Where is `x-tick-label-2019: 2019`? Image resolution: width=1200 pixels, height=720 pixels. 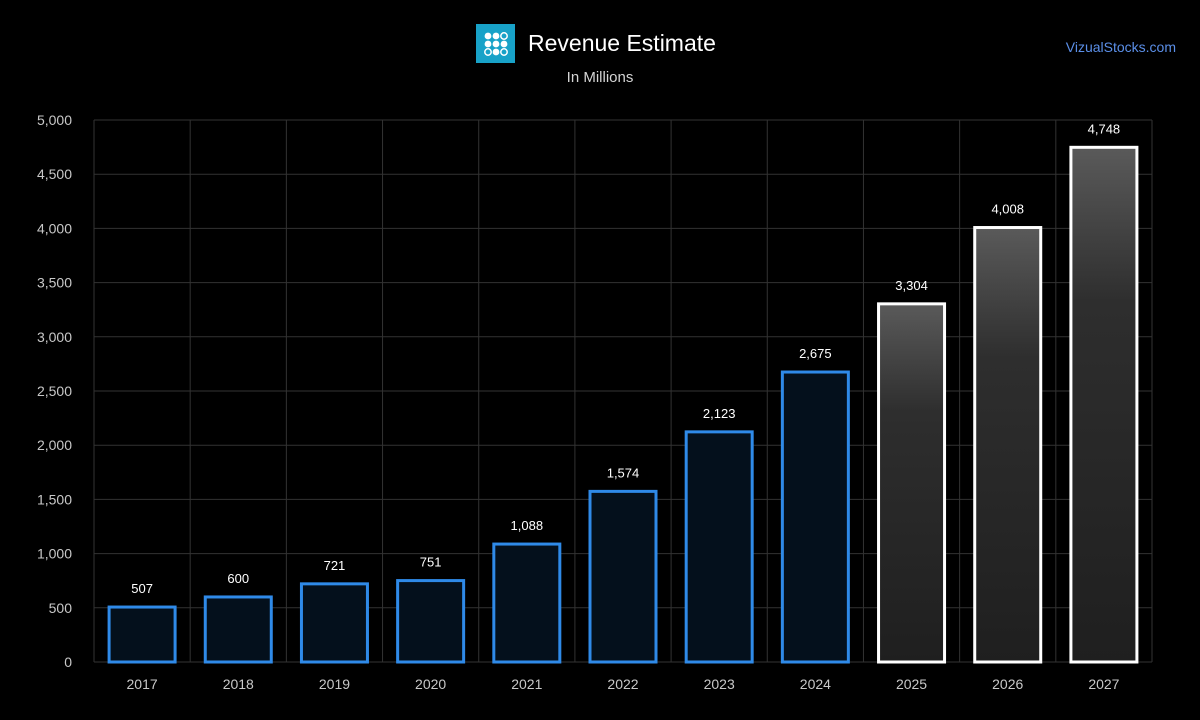 x-tick-label-2019: 2019 is located at coordinates (334, 684).